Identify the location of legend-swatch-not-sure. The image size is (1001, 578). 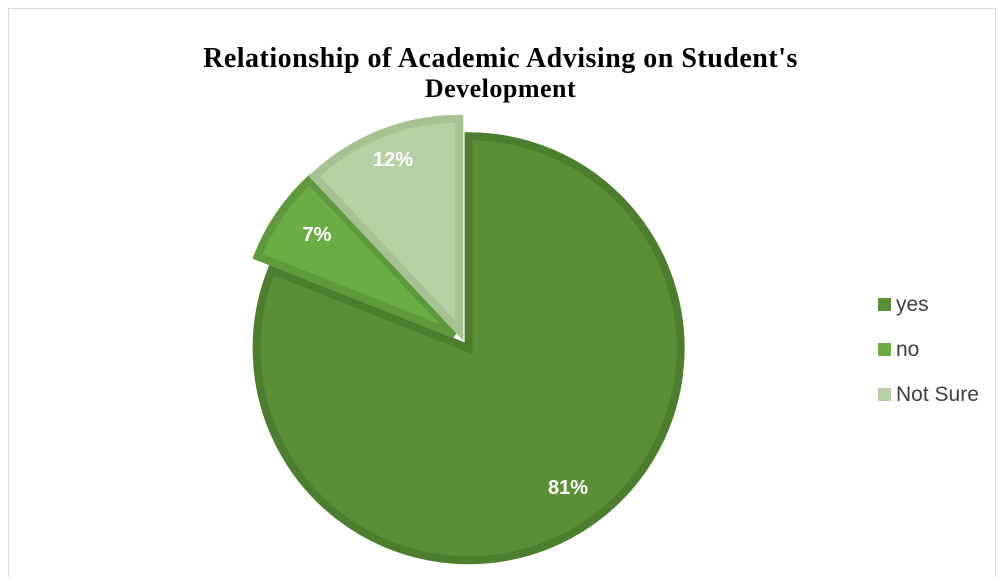
(884, 394).